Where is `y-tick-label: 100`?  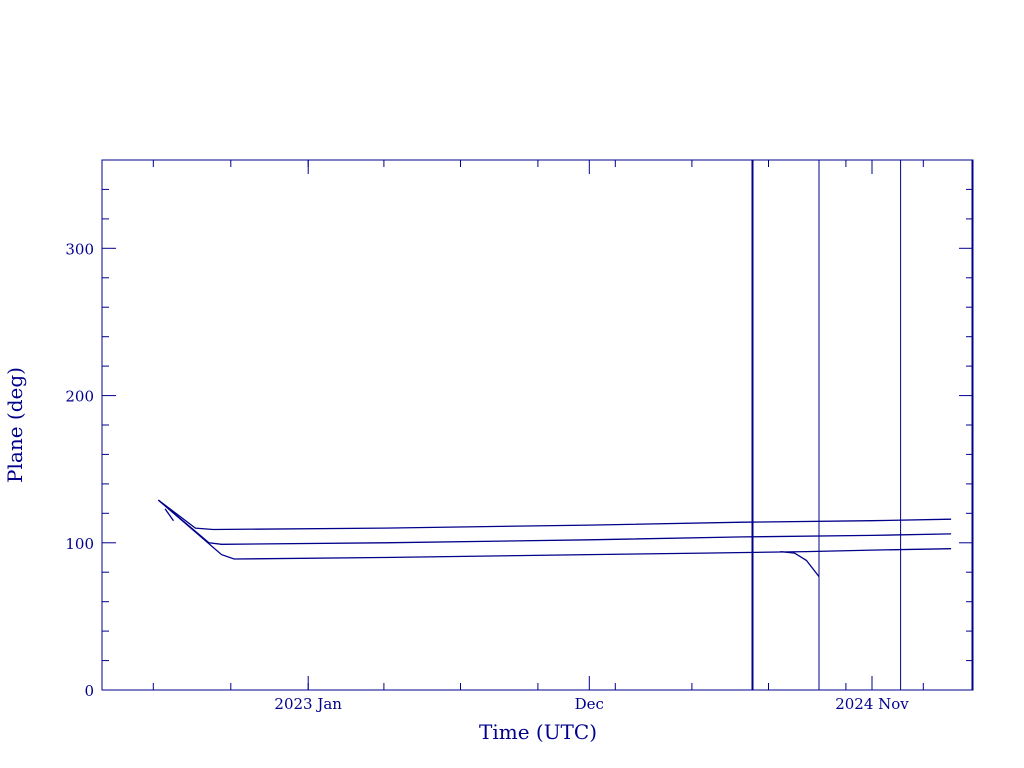
y-tick-label: 100 is located at coordinates (79, 544).